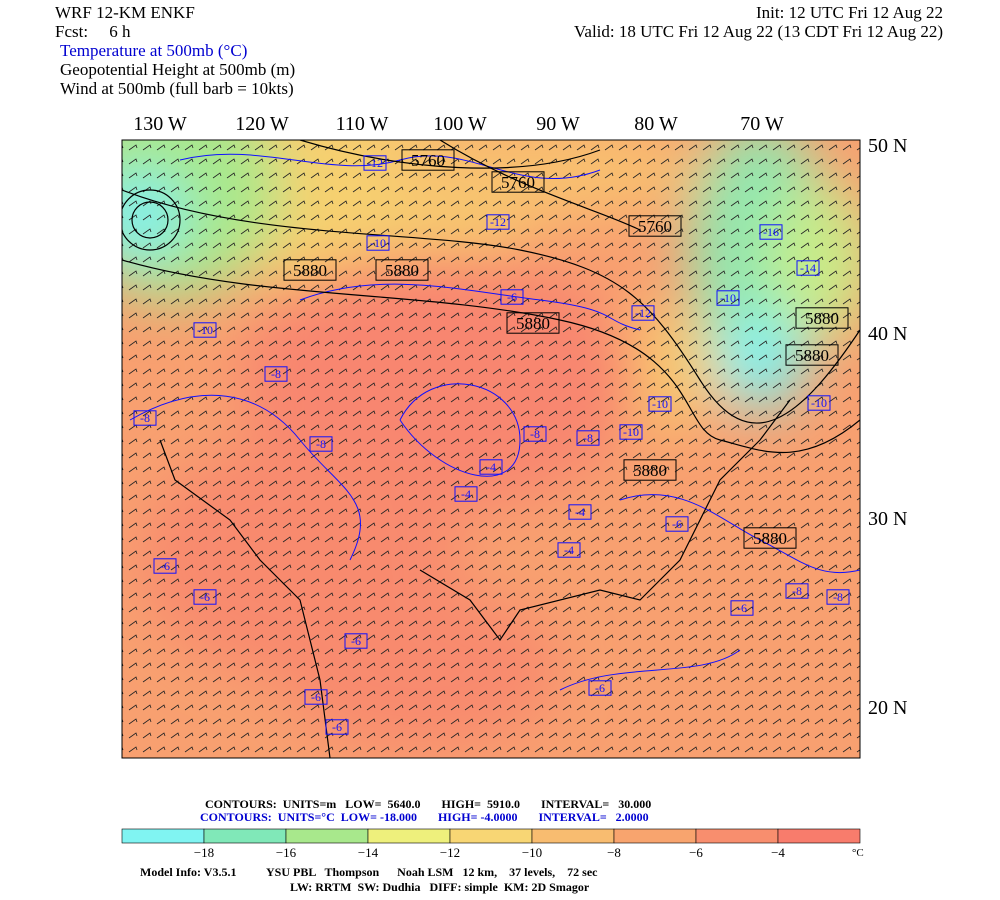 This screenshot has width=1000, height=900. Describe the element at coordinates (125, 12) in the screenshot. I see `model-name: WRF 12-KM ENKF` at that location.